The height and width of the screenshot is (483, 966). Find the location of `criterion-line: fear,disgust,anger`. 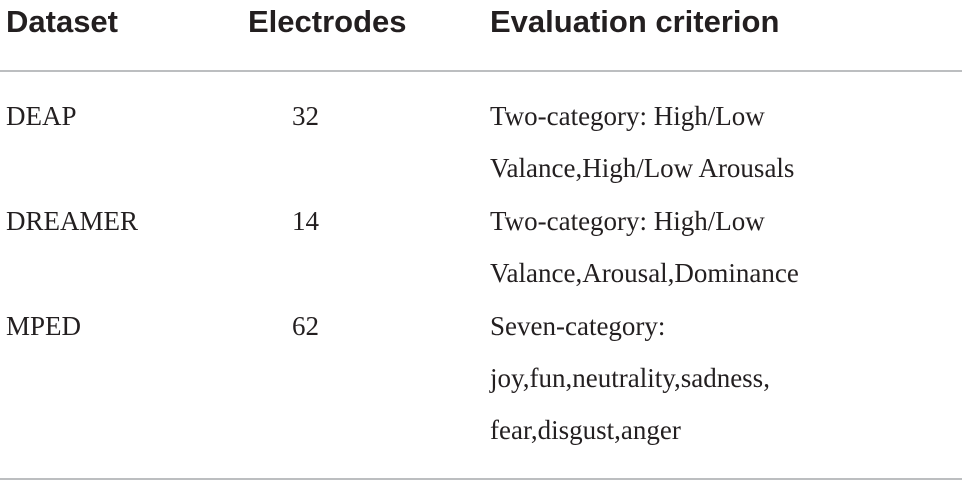

criterion-line: fear,disgust,anger is located at coordinates (585, 430).